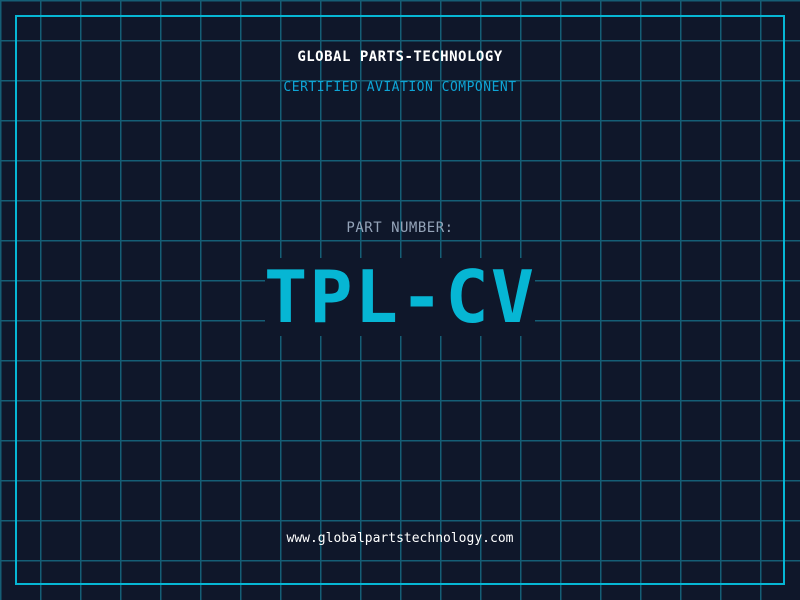  Describe the element at coordinates (400, 538) in the screenshot. I see `website-url: www.globalpartstechnology.com` at that location.